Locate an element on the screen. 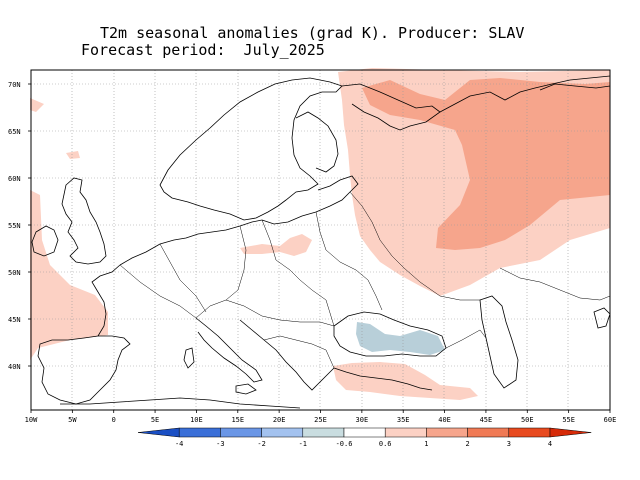  kola-coast is located at coordinates (391, 107).